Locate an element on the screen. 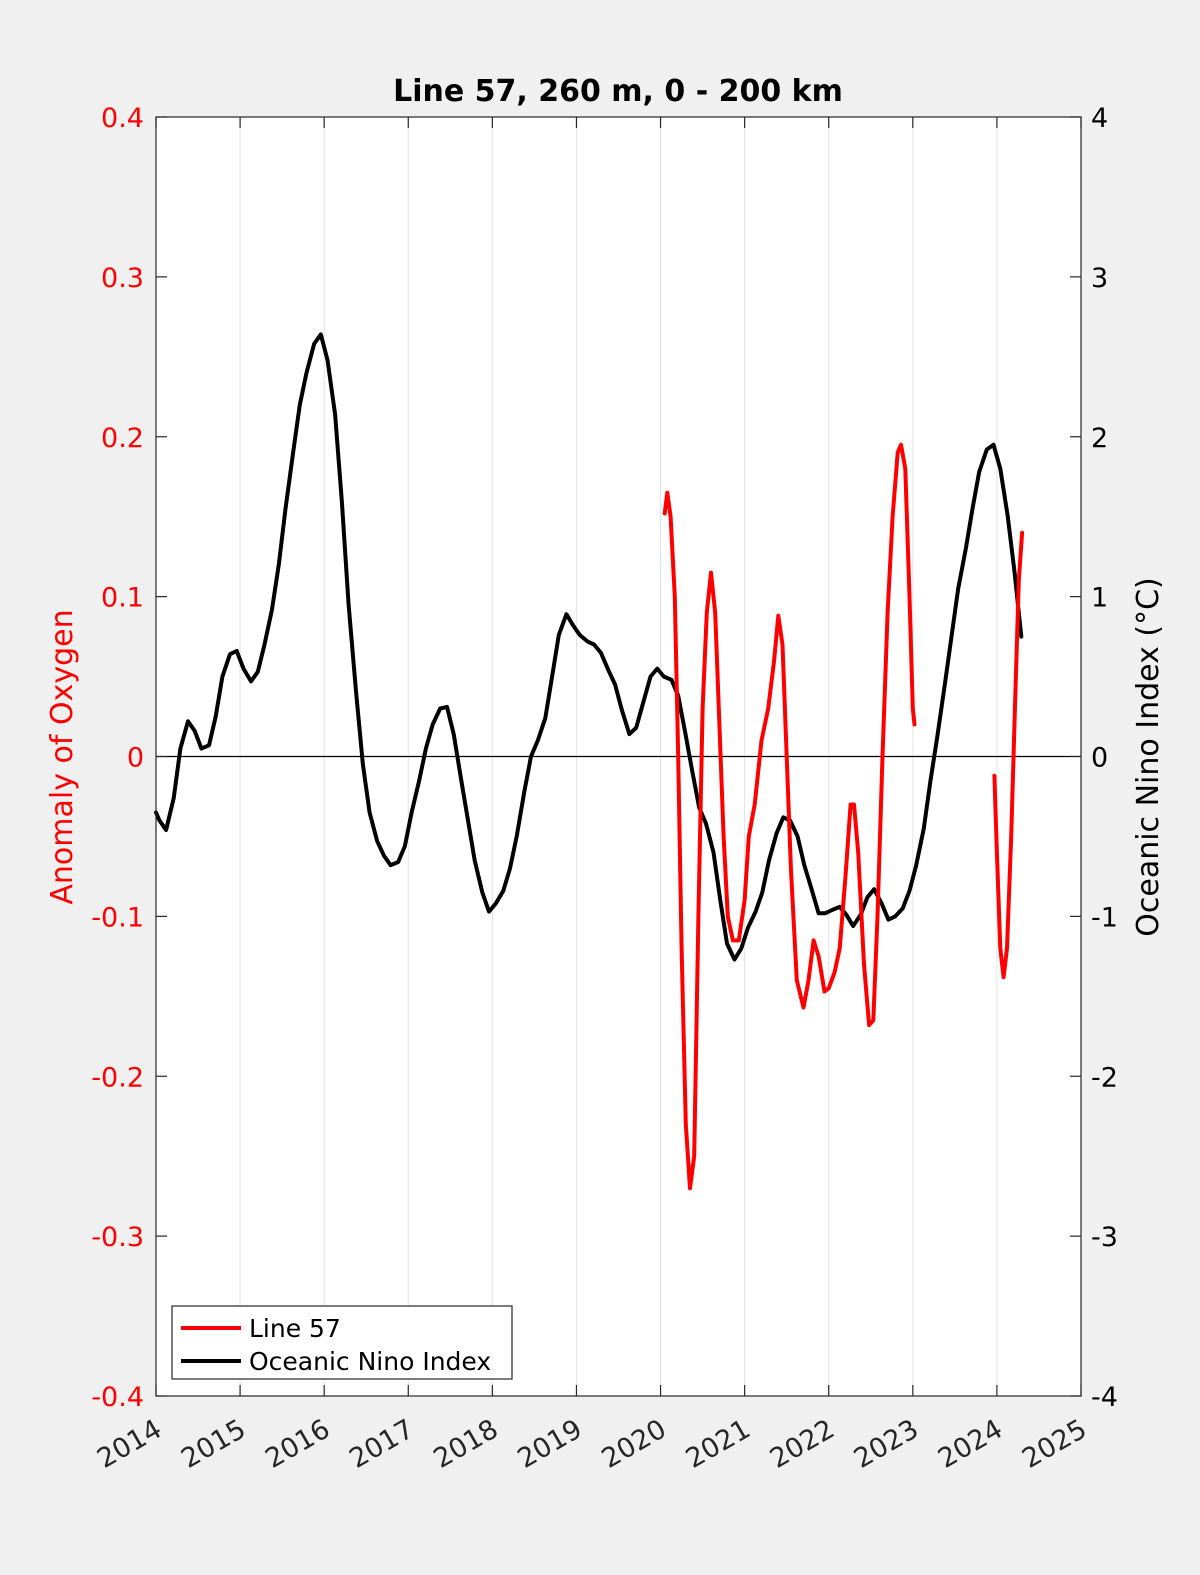 The width and height of the screenshot is (1200, 1575). legend-box is located at coordinates (342, 1342).